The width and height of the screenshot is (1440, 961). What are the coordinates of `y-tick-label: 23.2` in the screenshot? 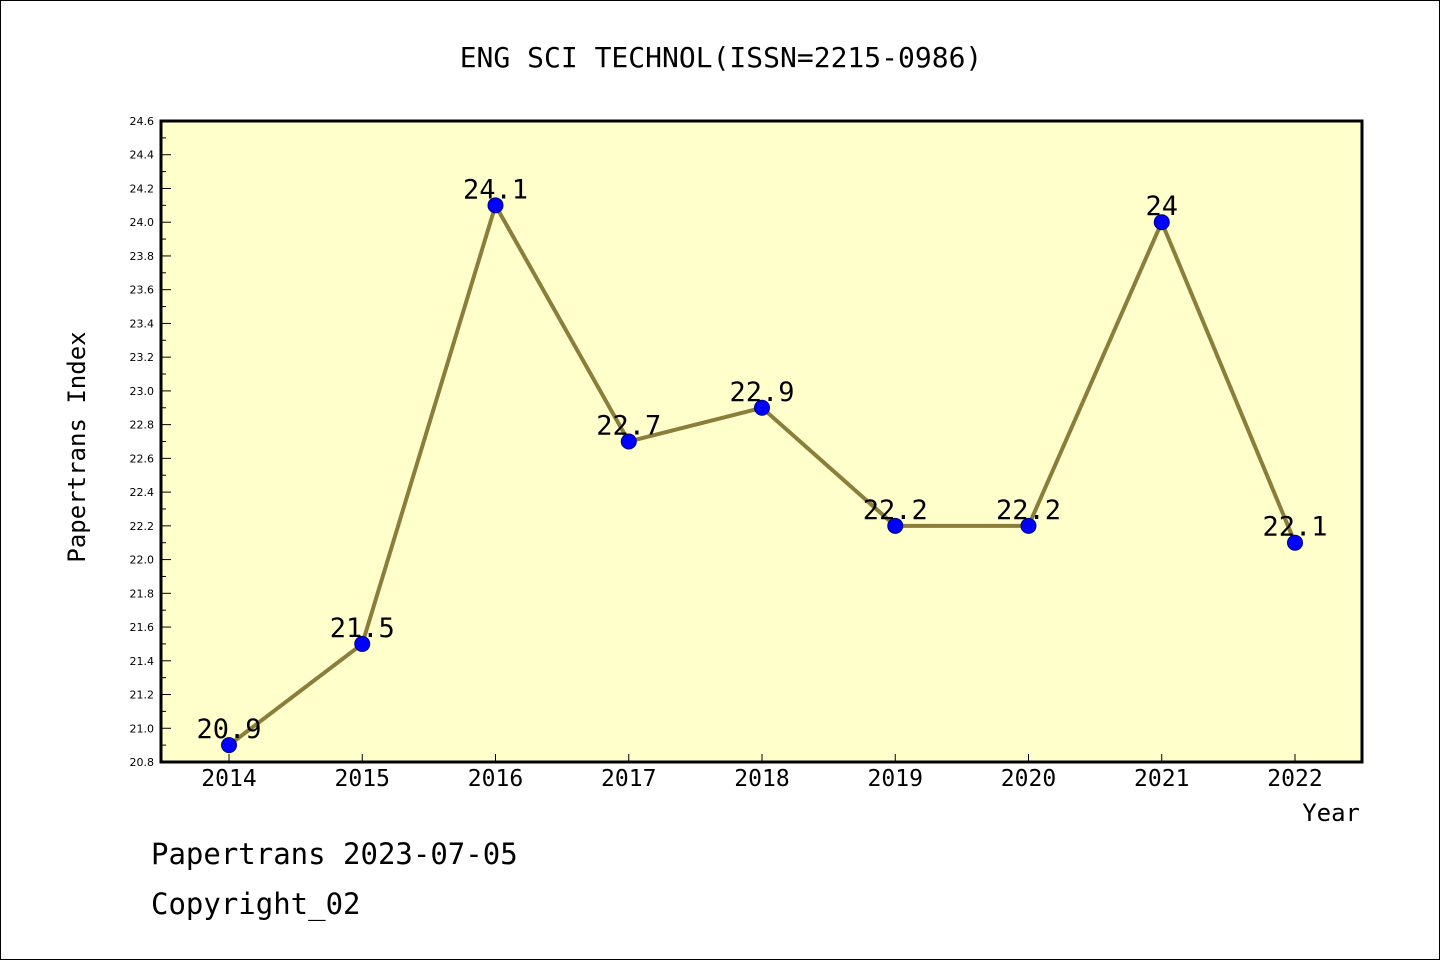 It's located at (142, 357).